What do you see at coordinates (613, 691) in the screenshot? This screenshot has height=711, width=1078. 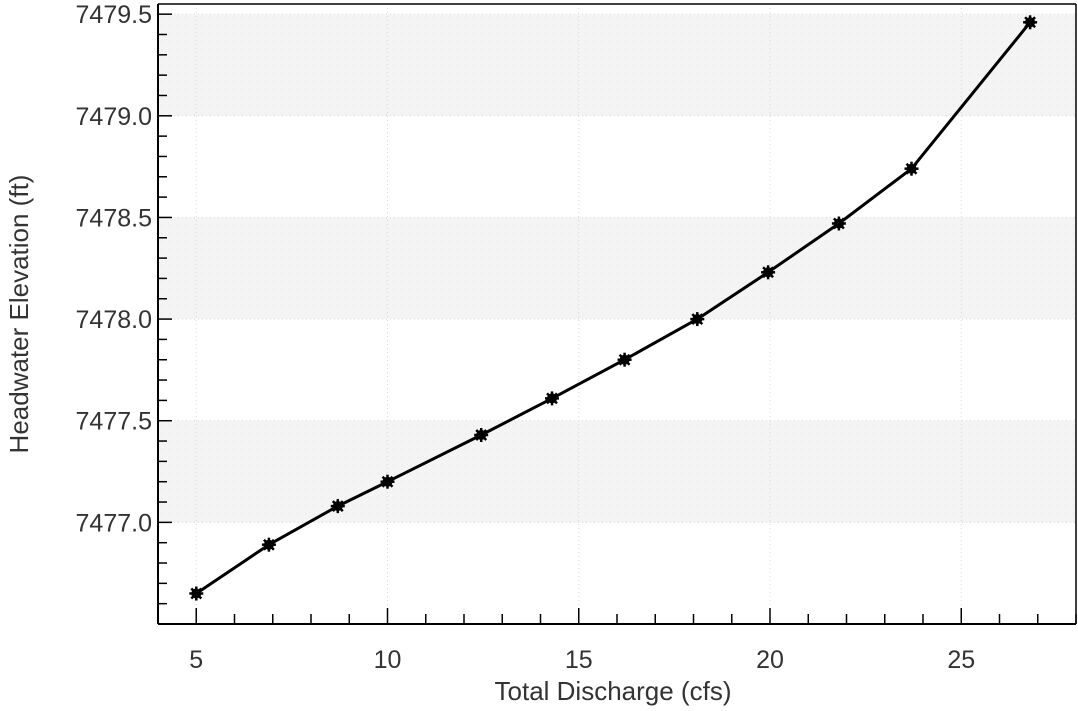 I see `x-axis-title: Total Discharge (cfs)` at bounding box center [613, 691].